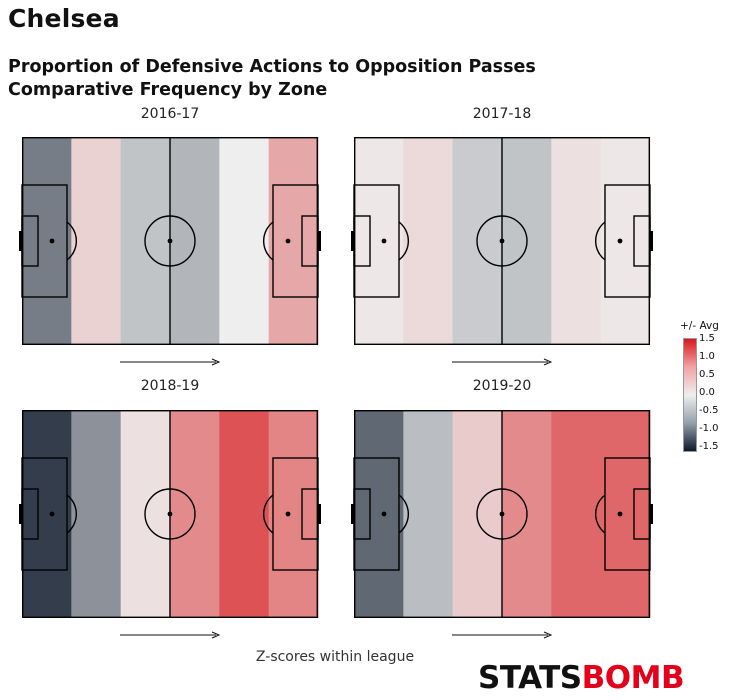  What do you see at coordinates (335, 657) in the screenshot?
I see `footer-note: Z-scores within league` at bounding box center [335, 657].